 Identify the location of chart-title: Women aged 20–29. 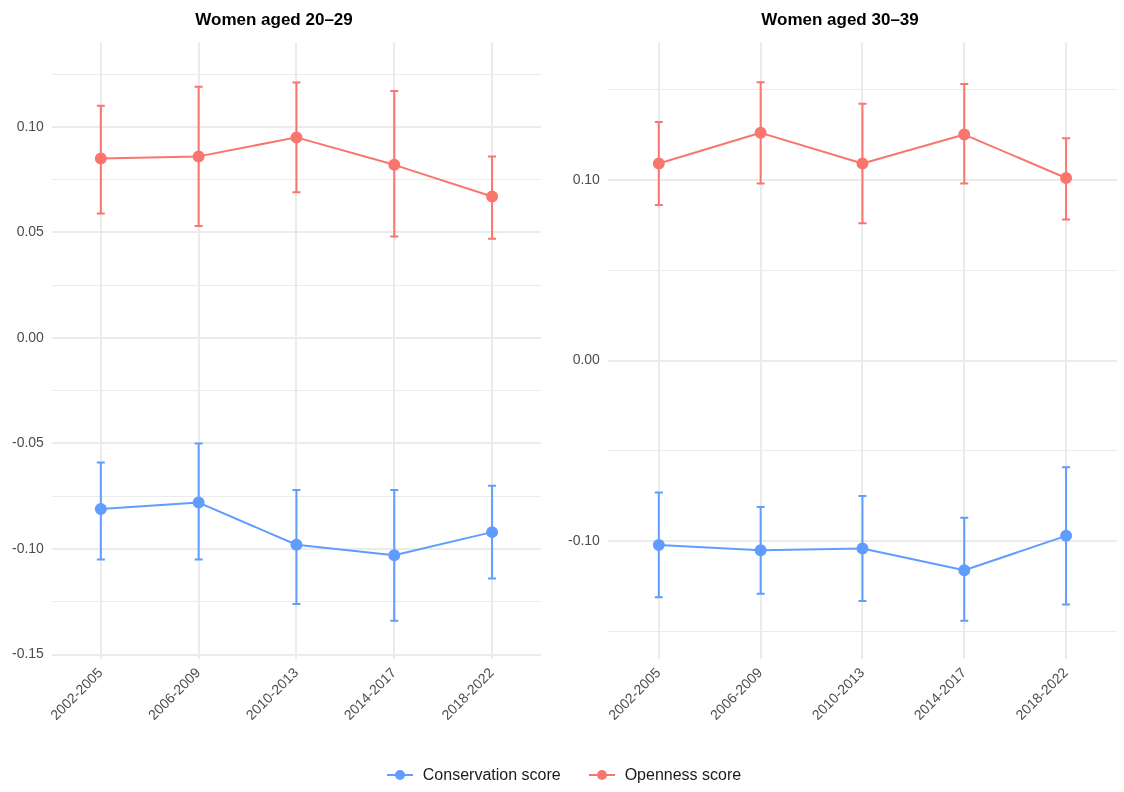
(274, 19).